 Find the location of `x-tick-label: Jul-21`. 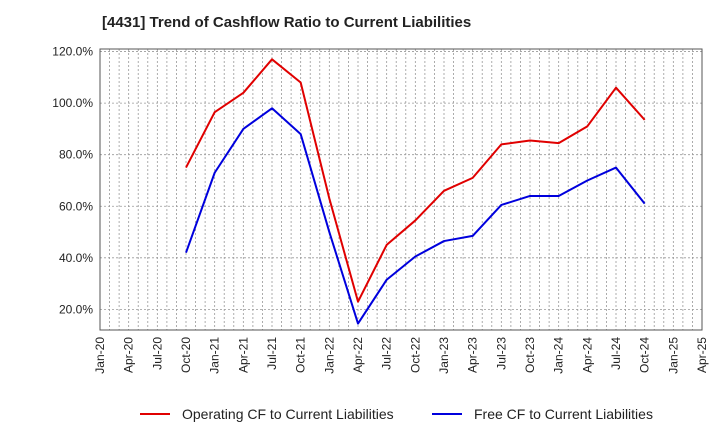

x-tick-label: Jul-21 is located at coordinates (272, 353).